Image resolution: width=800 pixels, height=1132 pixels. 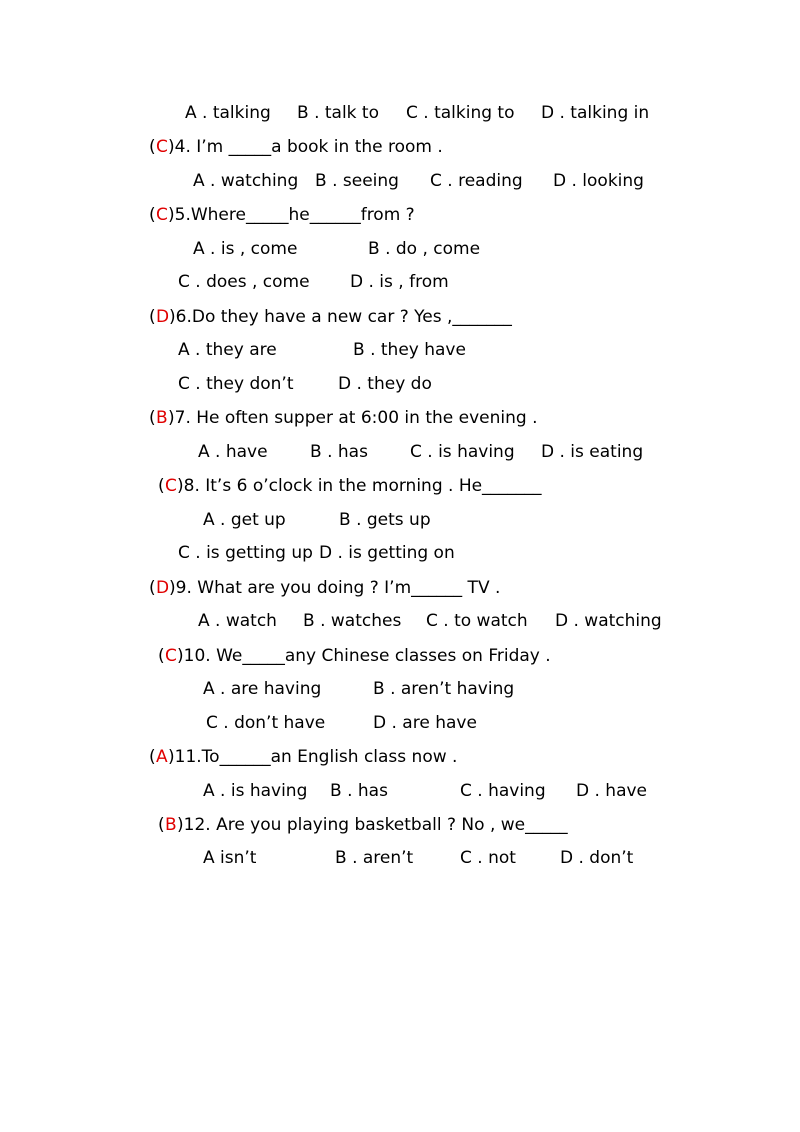 What do you see at coordinates (409, 350) in the screenshot?
I see `option: B . they have` at bounding box center [409, 350].